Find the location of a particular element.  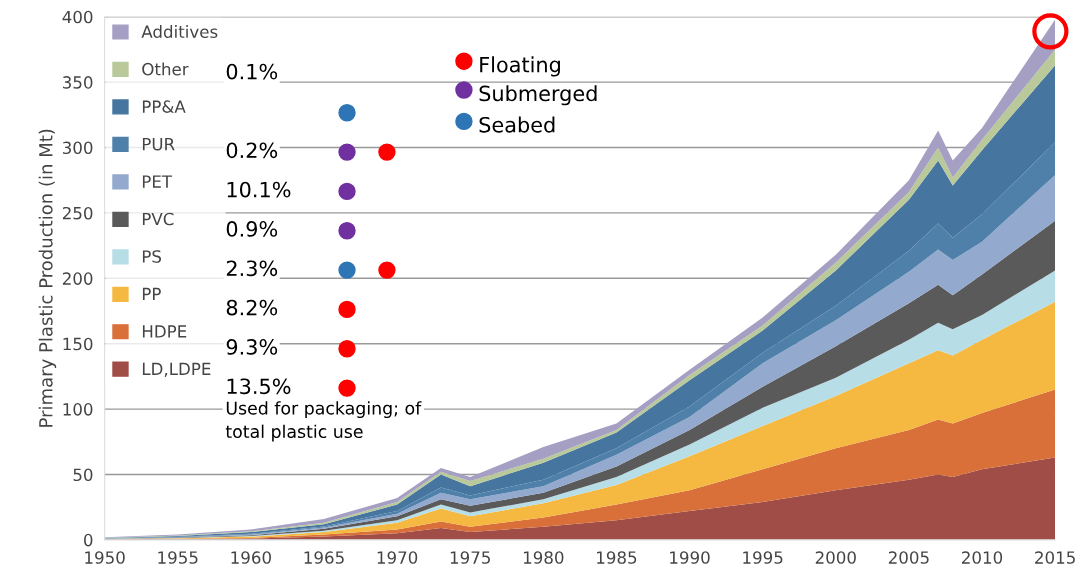

x-tick-label: 1985 is located at coordinates (617, 557).